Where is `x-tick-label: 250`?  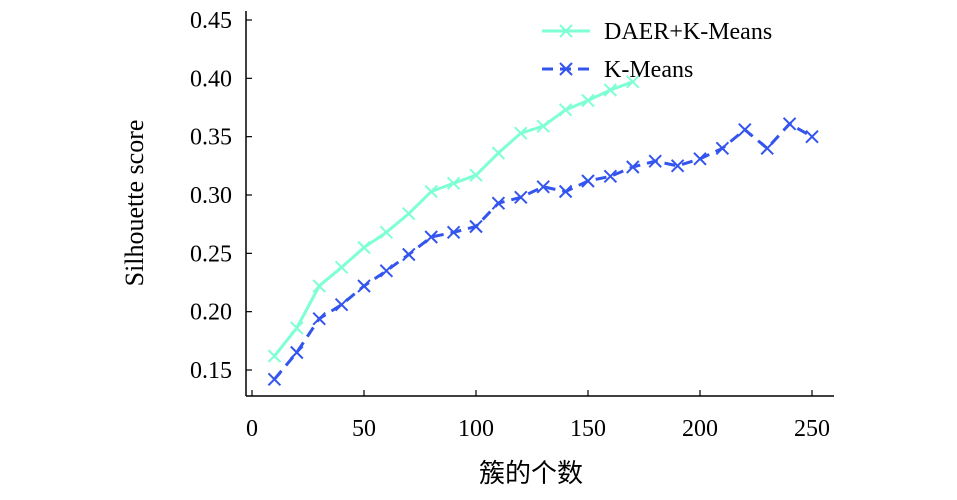 x-tick-label: 250 is located at coordinates (812, 429).